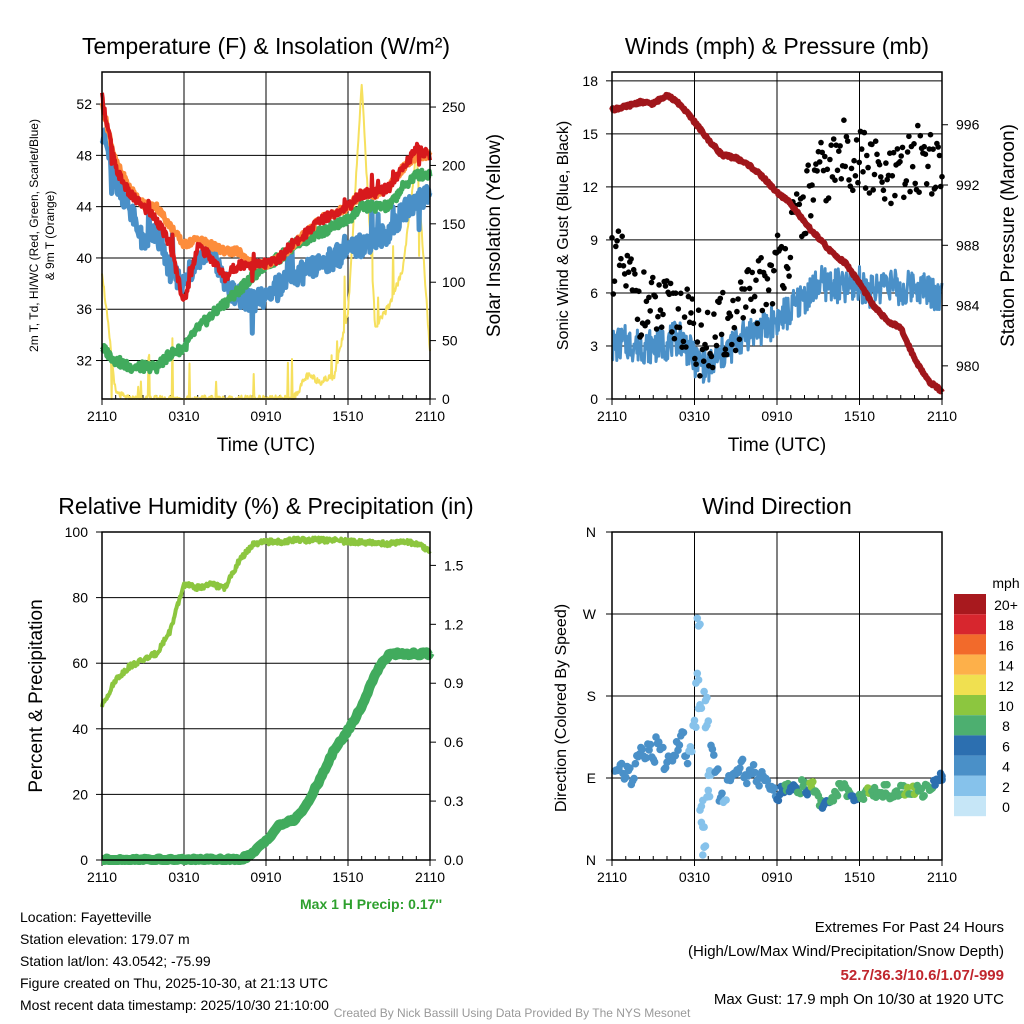 Image resolution: width=1024 pixels, height=1024 pixels. What do you see at coordinates (1006, 706) in the screenshot?
I see `legend-label: 10` at bounding box center [1006, 706].